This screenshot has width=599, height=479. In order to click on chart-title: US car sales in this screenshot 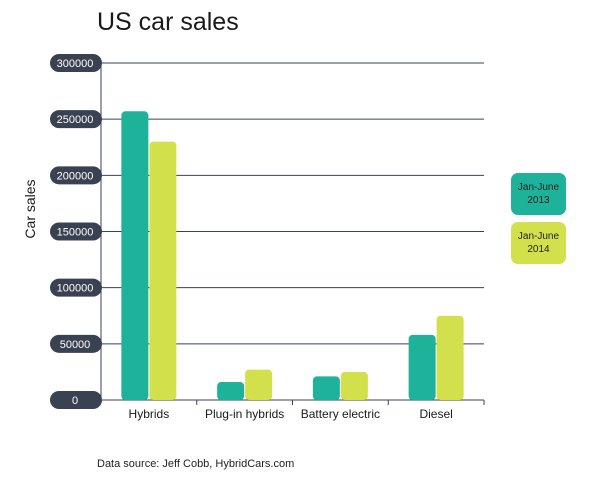, I will do `click(168, 22)`.